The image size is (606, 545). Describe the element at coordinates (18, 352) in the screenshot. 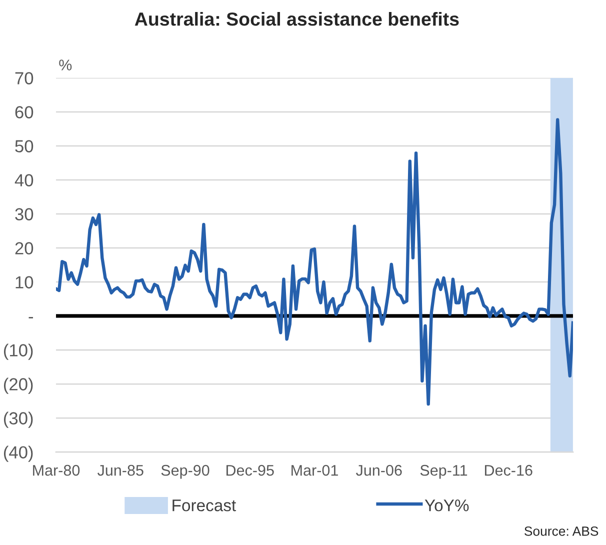

I see `y-tick-label: (10)` at that location.